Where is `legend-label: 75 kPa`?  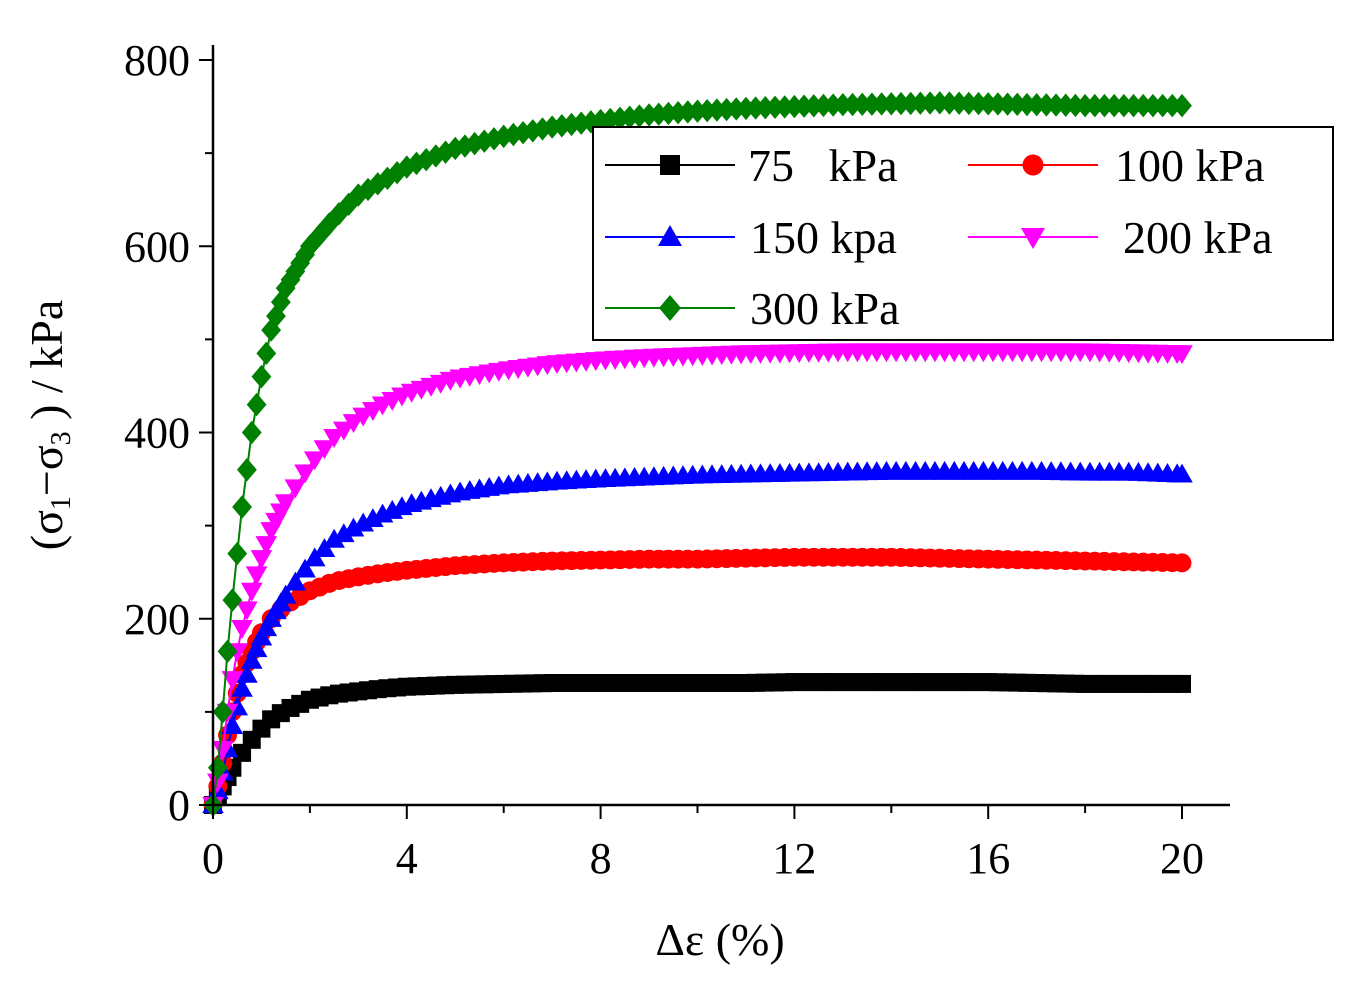 legend-label: 75 kPa is located at coordinates (823, 165).